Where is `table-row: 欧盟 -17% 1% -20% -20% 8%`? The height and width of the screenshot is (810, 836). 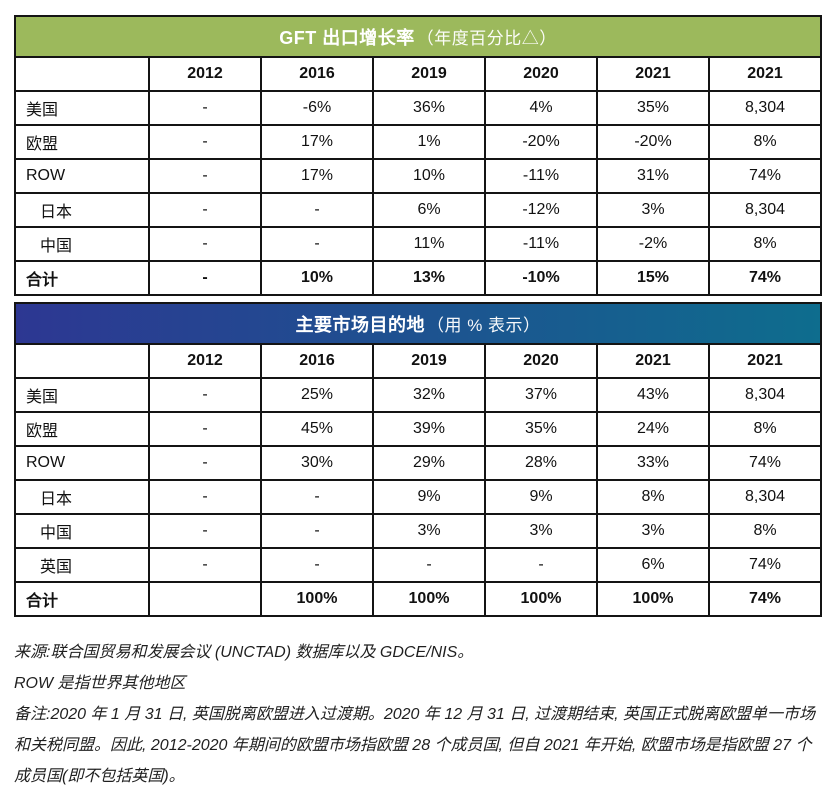 table-row: 欧盟 -17% 1% -20% -20% 8% is located at coordinates (418, 142).